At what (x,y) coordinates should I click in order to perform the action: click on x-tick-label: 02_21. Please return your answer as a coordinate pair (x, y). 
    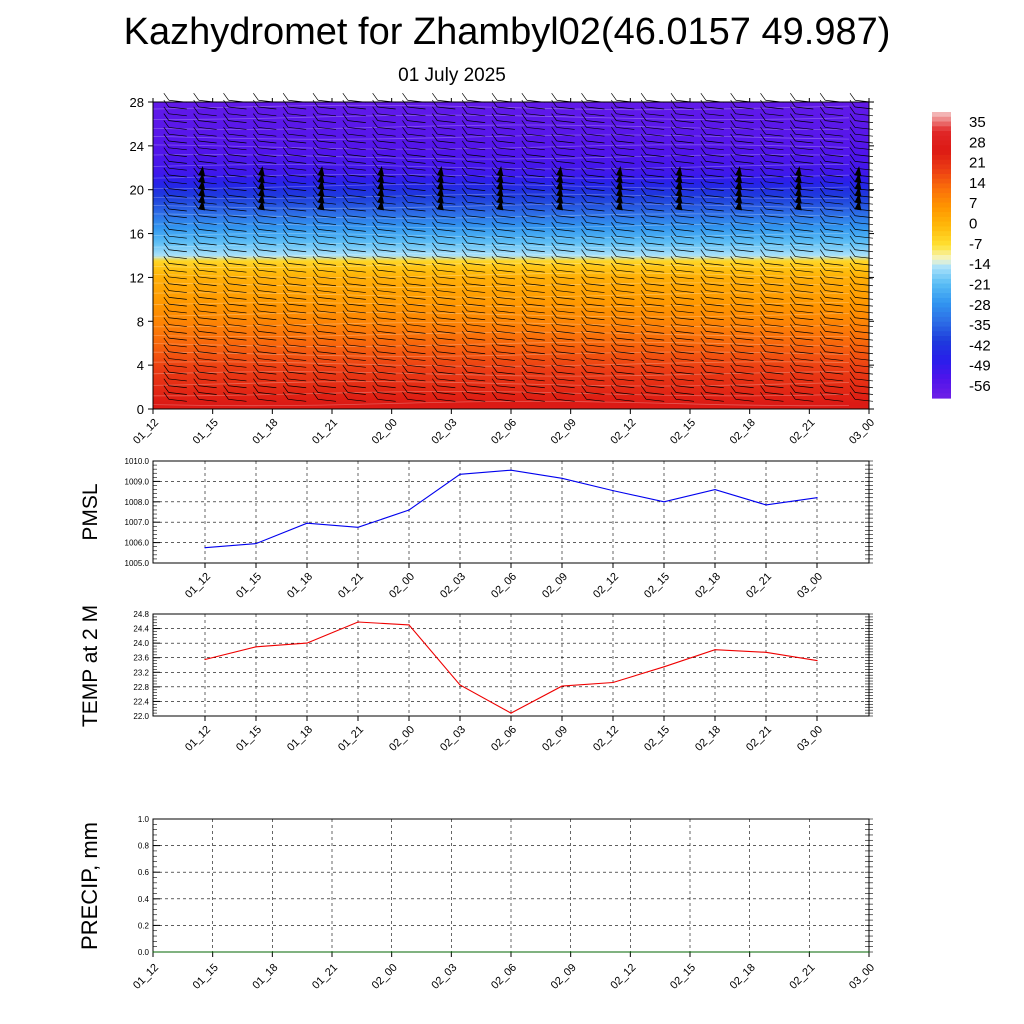
    Looking at the image, I should click on (802, 977).